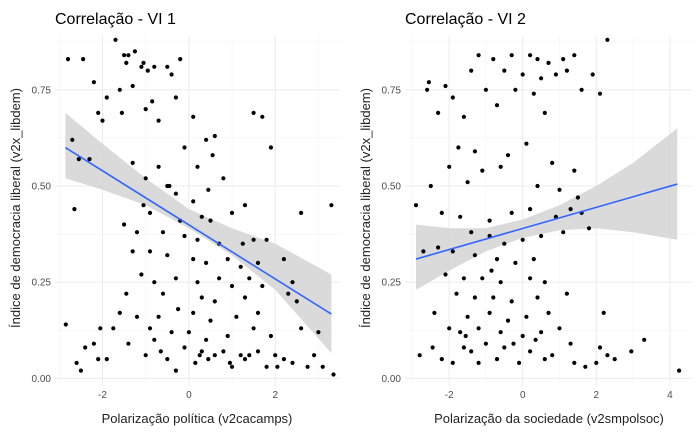  Describe the element at coordinates (42, 379) in the screenshot. I see `y-tick-label: 0.00` at that location.